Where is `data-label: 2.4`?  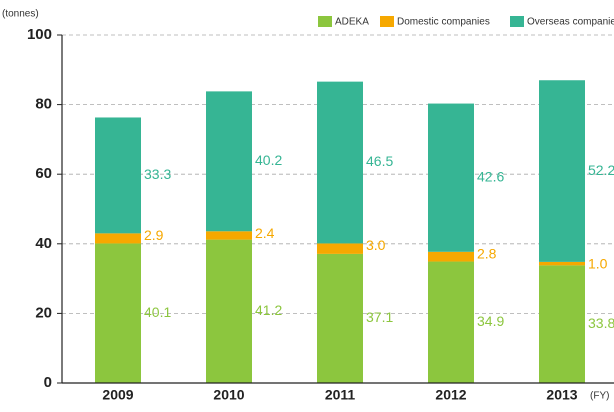
data-label: 2.4 is located at coordinates (265, 233).